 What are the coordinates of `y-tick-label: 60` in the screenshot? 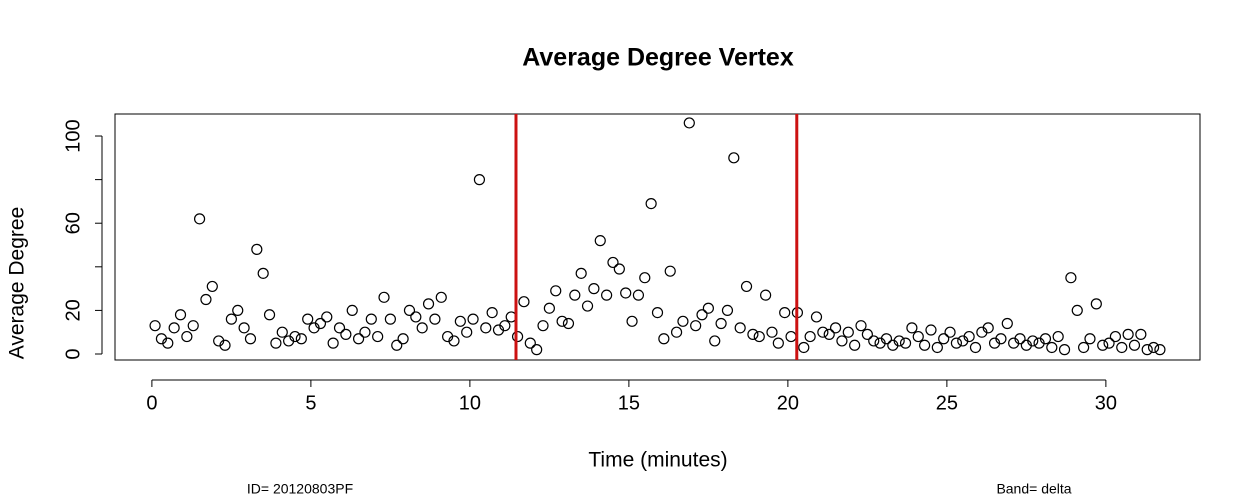 It's located at (73, 223).